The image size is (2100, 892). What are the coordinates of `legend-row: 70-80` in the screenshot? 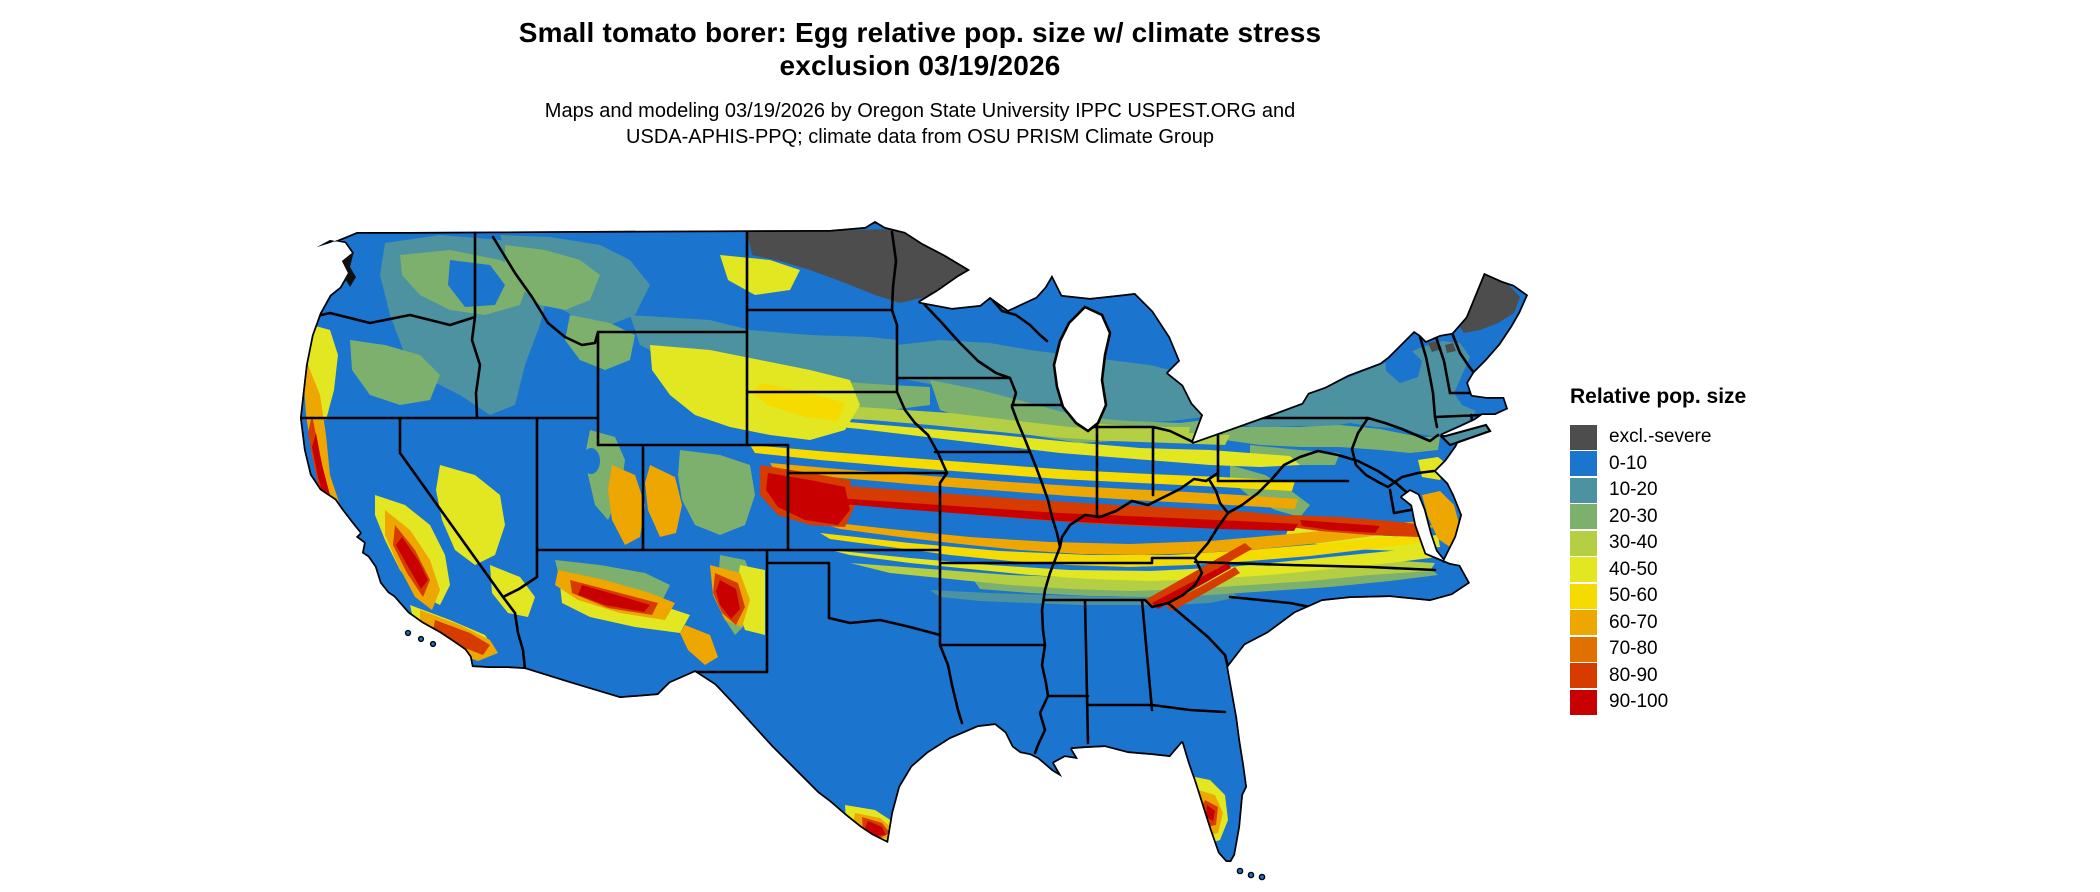 It's located at (1658, 649).